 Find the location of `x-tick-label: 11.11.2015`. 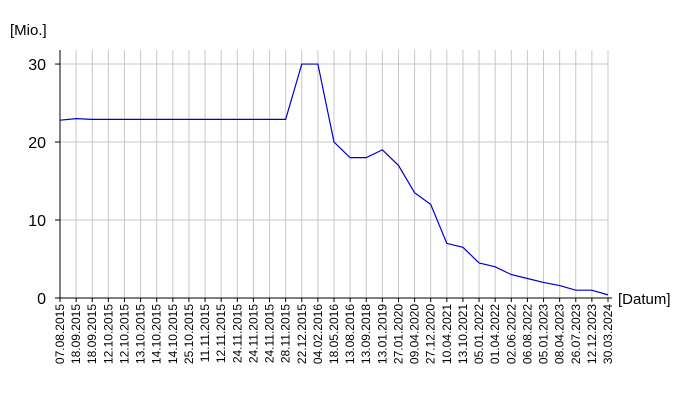

x-tick-label: 11.11.2015 is located at coordinates (205, 333).